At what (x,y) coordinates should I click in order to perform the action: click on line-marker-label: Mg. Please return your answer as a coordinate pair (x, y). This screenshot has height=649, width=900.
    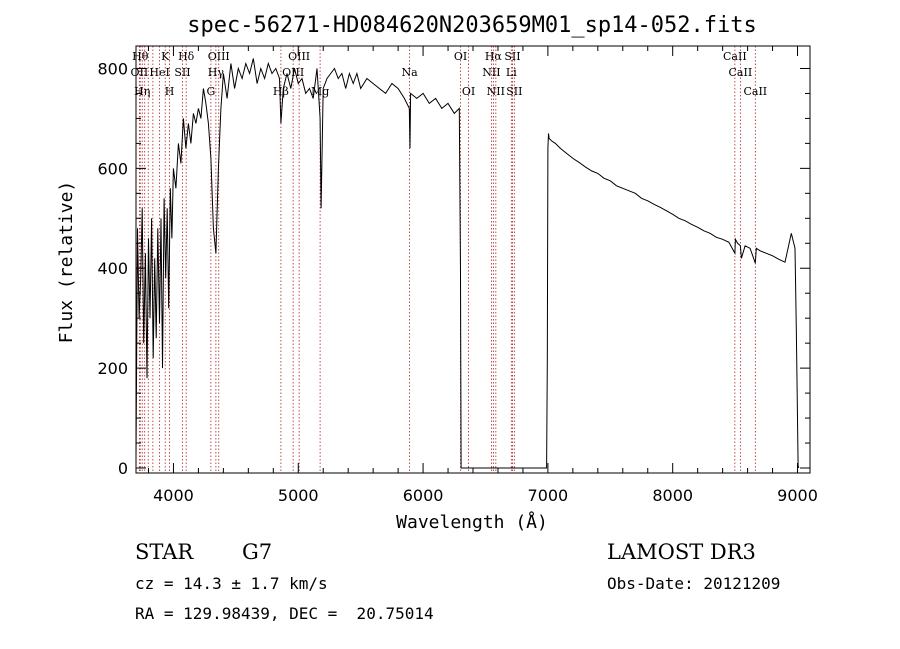
    Looking at the image, I should click on (320, 91).